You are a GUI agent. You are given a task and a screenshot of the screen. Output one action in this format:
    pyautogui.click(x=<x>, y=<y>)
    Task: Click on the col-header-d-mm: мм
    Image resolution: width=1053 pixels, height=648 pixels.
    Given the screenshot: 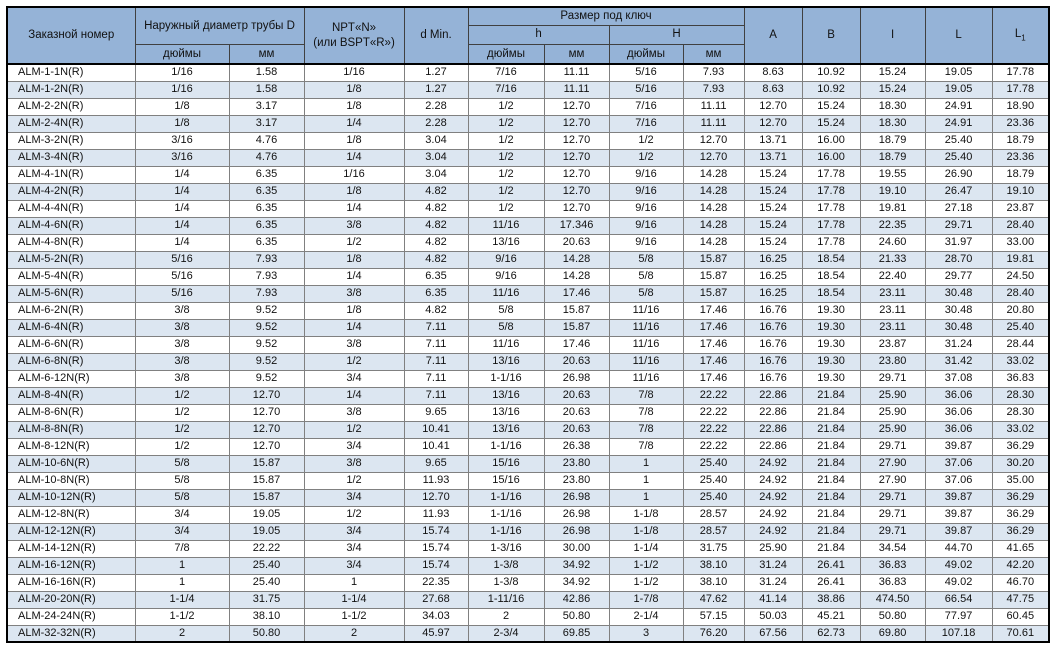 What is the action you would take?
    pyautogui.click(x=266, y=54)
    